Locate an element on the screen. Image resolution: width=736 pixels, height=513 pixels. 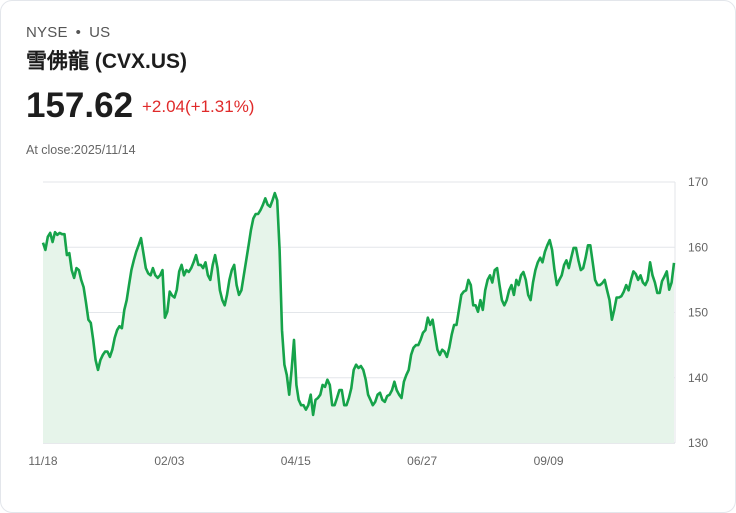
y-tick-label: 160 is located at coordinates (698, 247).